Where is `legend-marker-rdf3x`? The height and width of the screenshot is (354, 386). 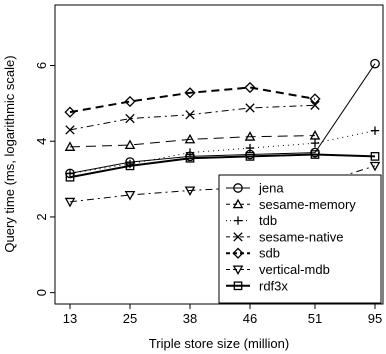
legend-marker-rdf3x is located at coordinates (238, 286).